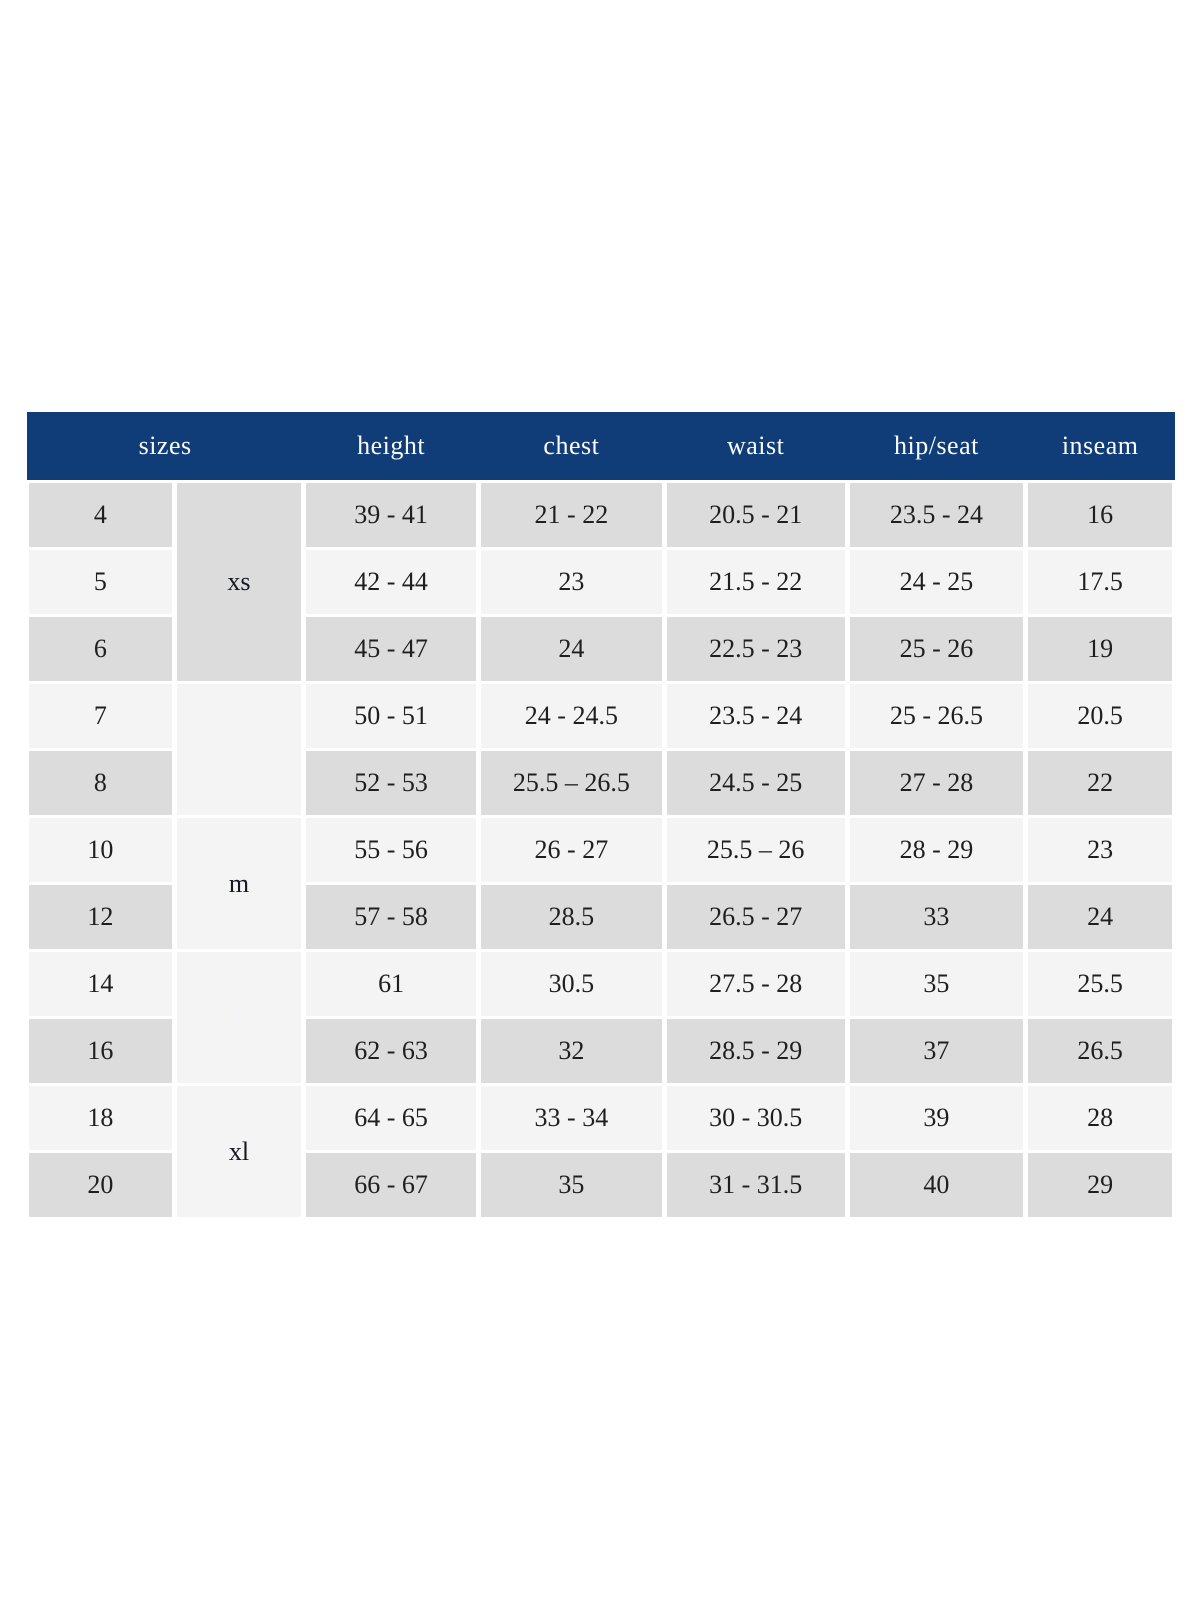  What do you see at coordinates (100, 984) in the screenshot?
I see `cell-size: 14` at bounding box center [100, 984].